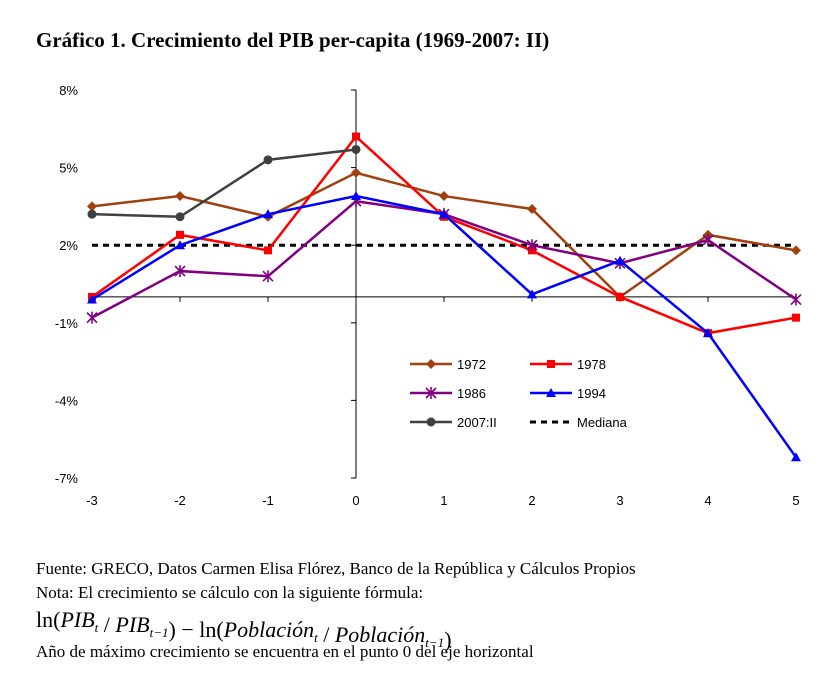 Image resolution: width=834 pixels, height=674 pixels. I want to click on y-tick-label: -4%, so click(67, 400).